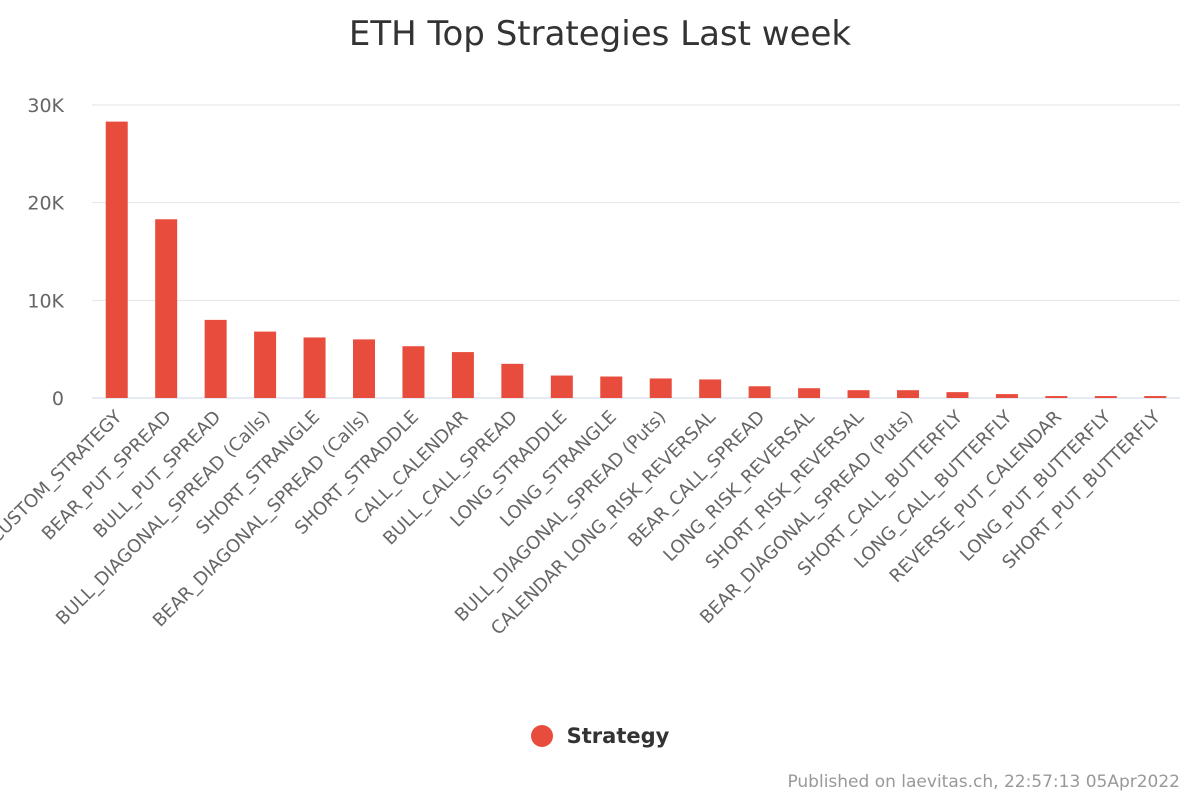 The image size is (1200, 800). I want to click on y-tick-label: 30K, so click(45, 106).